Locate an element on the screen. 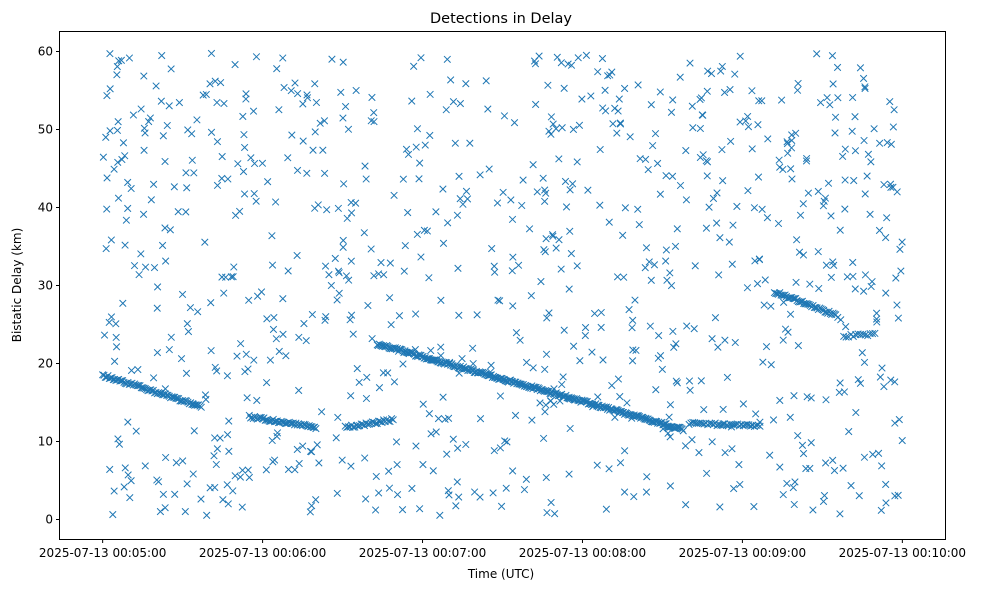 Image resolution: width=984 pixels, height=594 pixels. y-tick-label: 50 is located at coordinates (45, 130).